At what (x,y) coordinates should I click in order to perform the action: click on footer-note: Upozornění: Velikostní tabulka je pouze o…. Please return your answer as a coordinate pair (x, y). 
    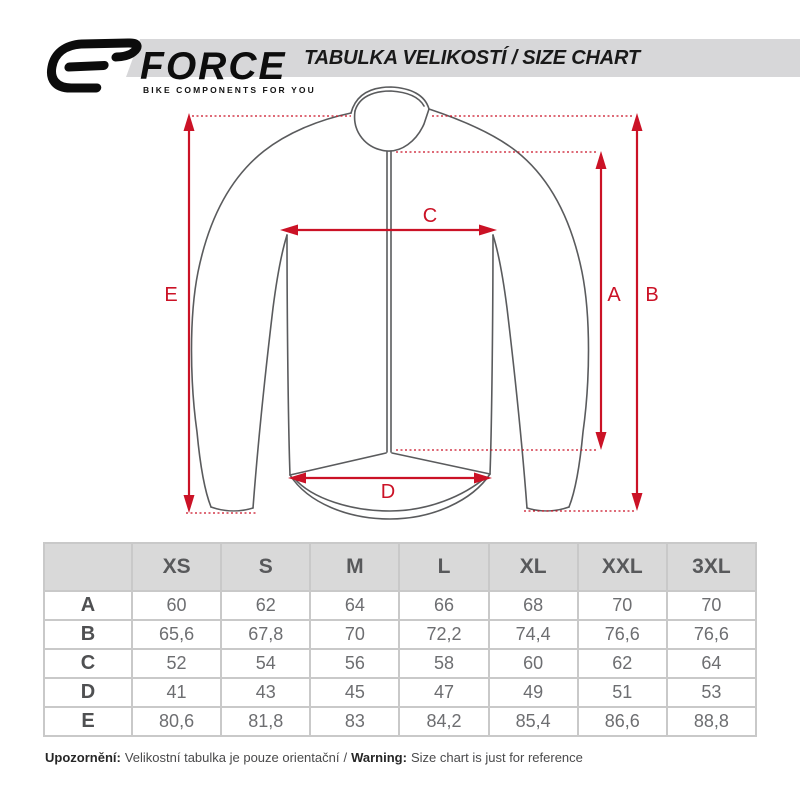
    Looking at the image, I should click on (316, 757).